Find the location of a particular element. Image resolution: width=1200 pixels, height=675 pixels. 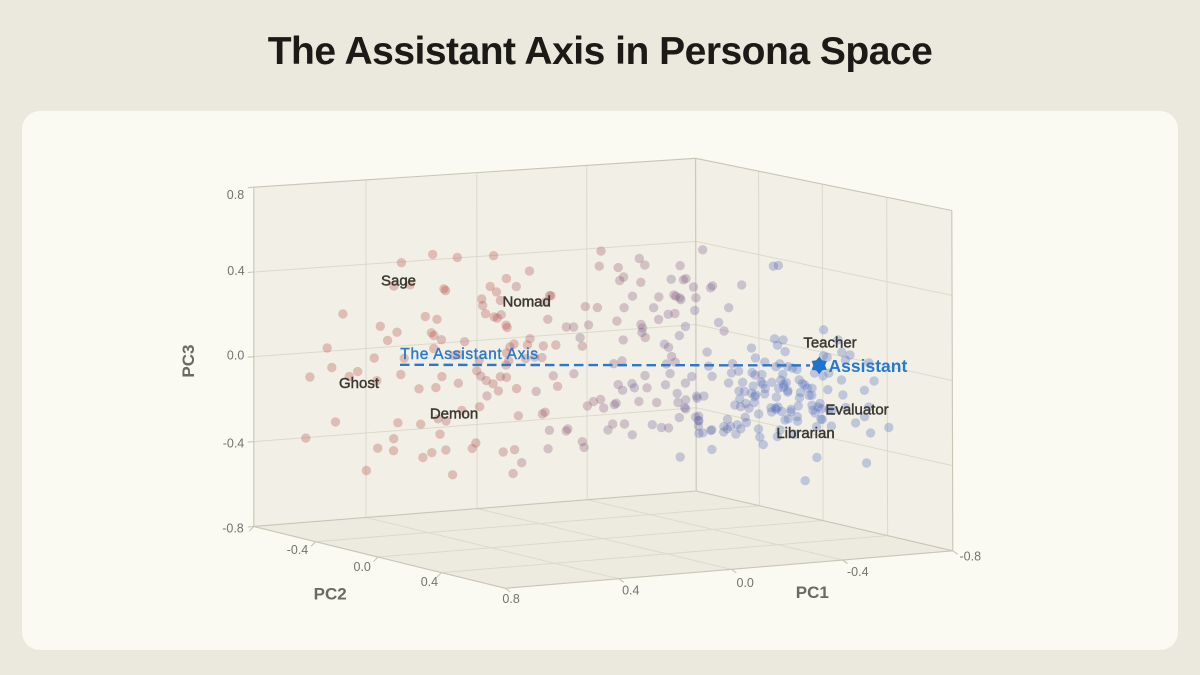

svg-text: Evaluator is located at coordinates (856, 409).